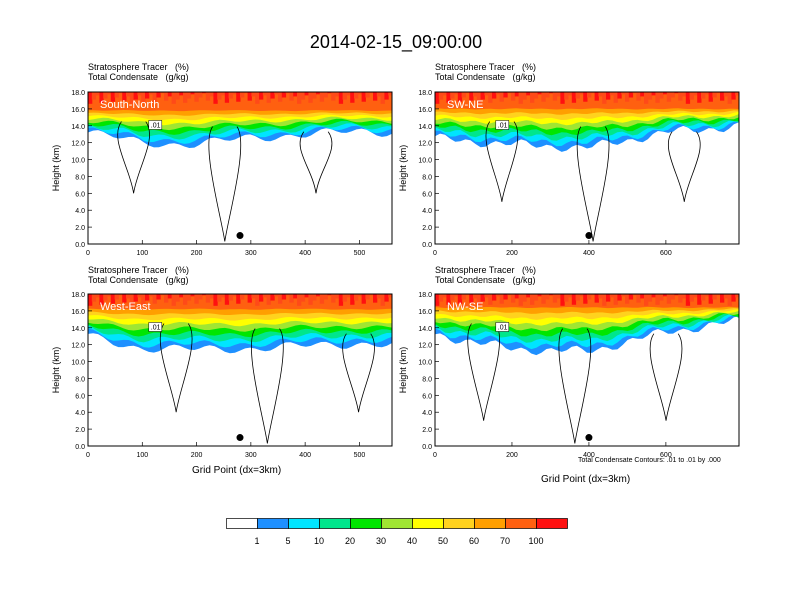  I want to click on y-tick-label: 16.0, so click(78, 110).